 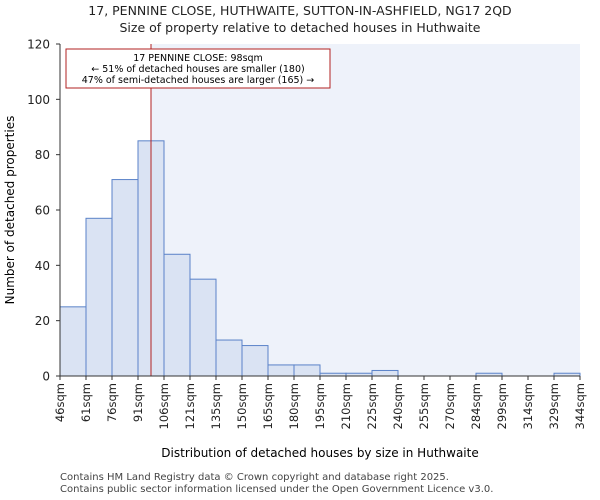 What do you see at coordinates (268, 406) in the screenshot?
I see `x-tick-label: 165sqm` at bounding box center [268, 406].